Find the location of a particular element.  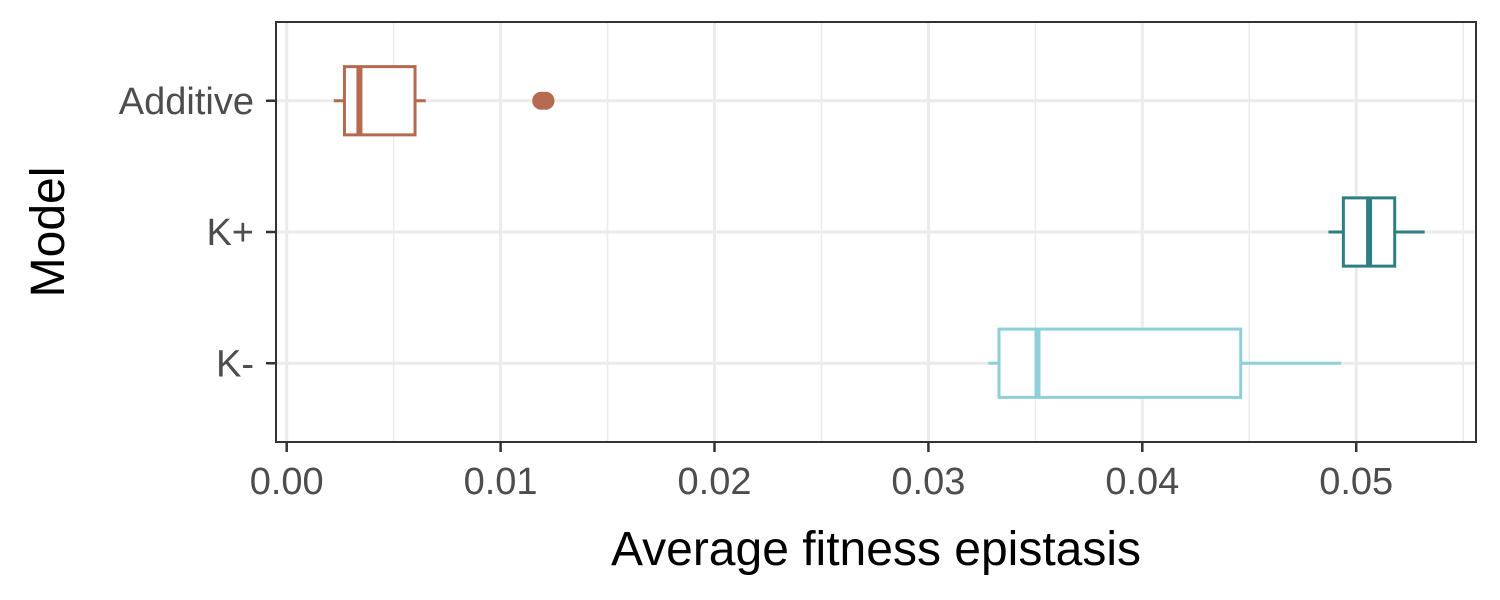

x-tick-label: 0.01 is located at coordinates (501, 482).